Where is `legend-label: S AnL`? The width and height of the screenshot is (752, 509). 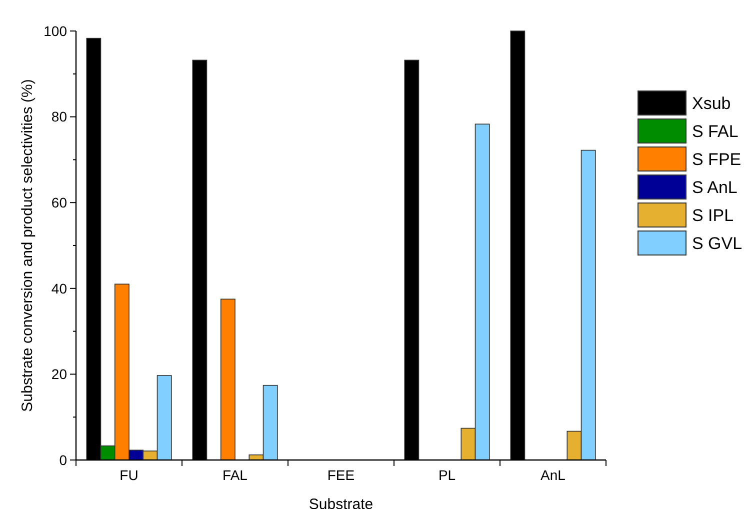
legend-label: S AnL is located at coordinates (715, 187).